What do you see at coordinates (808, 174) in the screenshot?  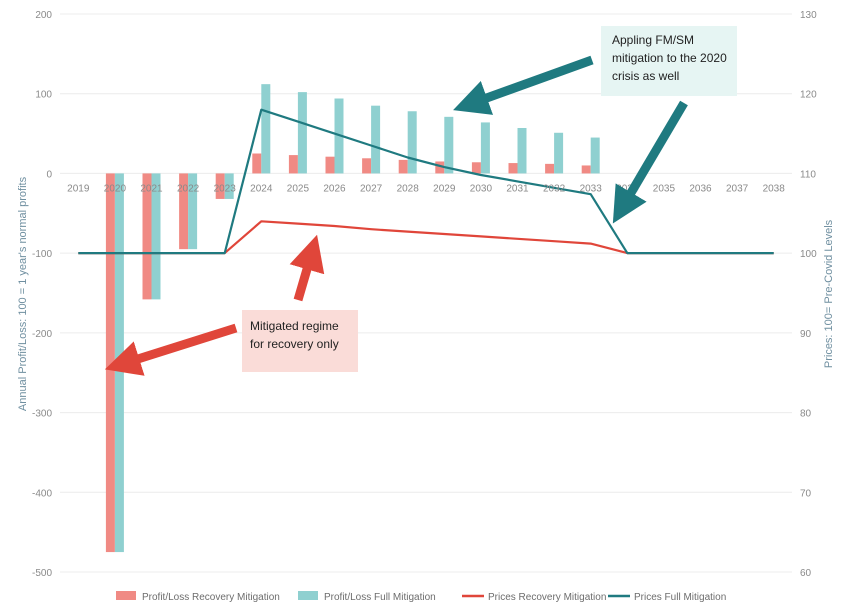 I see `right-tick-label: 110` at bounding box center [808, 174].